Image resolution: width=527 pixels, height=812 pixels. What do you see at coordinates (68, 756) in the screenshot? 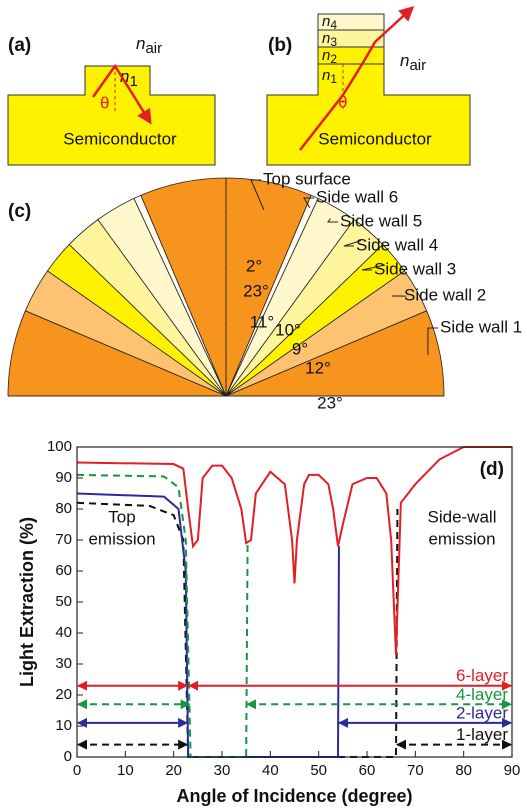
I see `y-tick-label: 0` at bounding box center [68, 756].